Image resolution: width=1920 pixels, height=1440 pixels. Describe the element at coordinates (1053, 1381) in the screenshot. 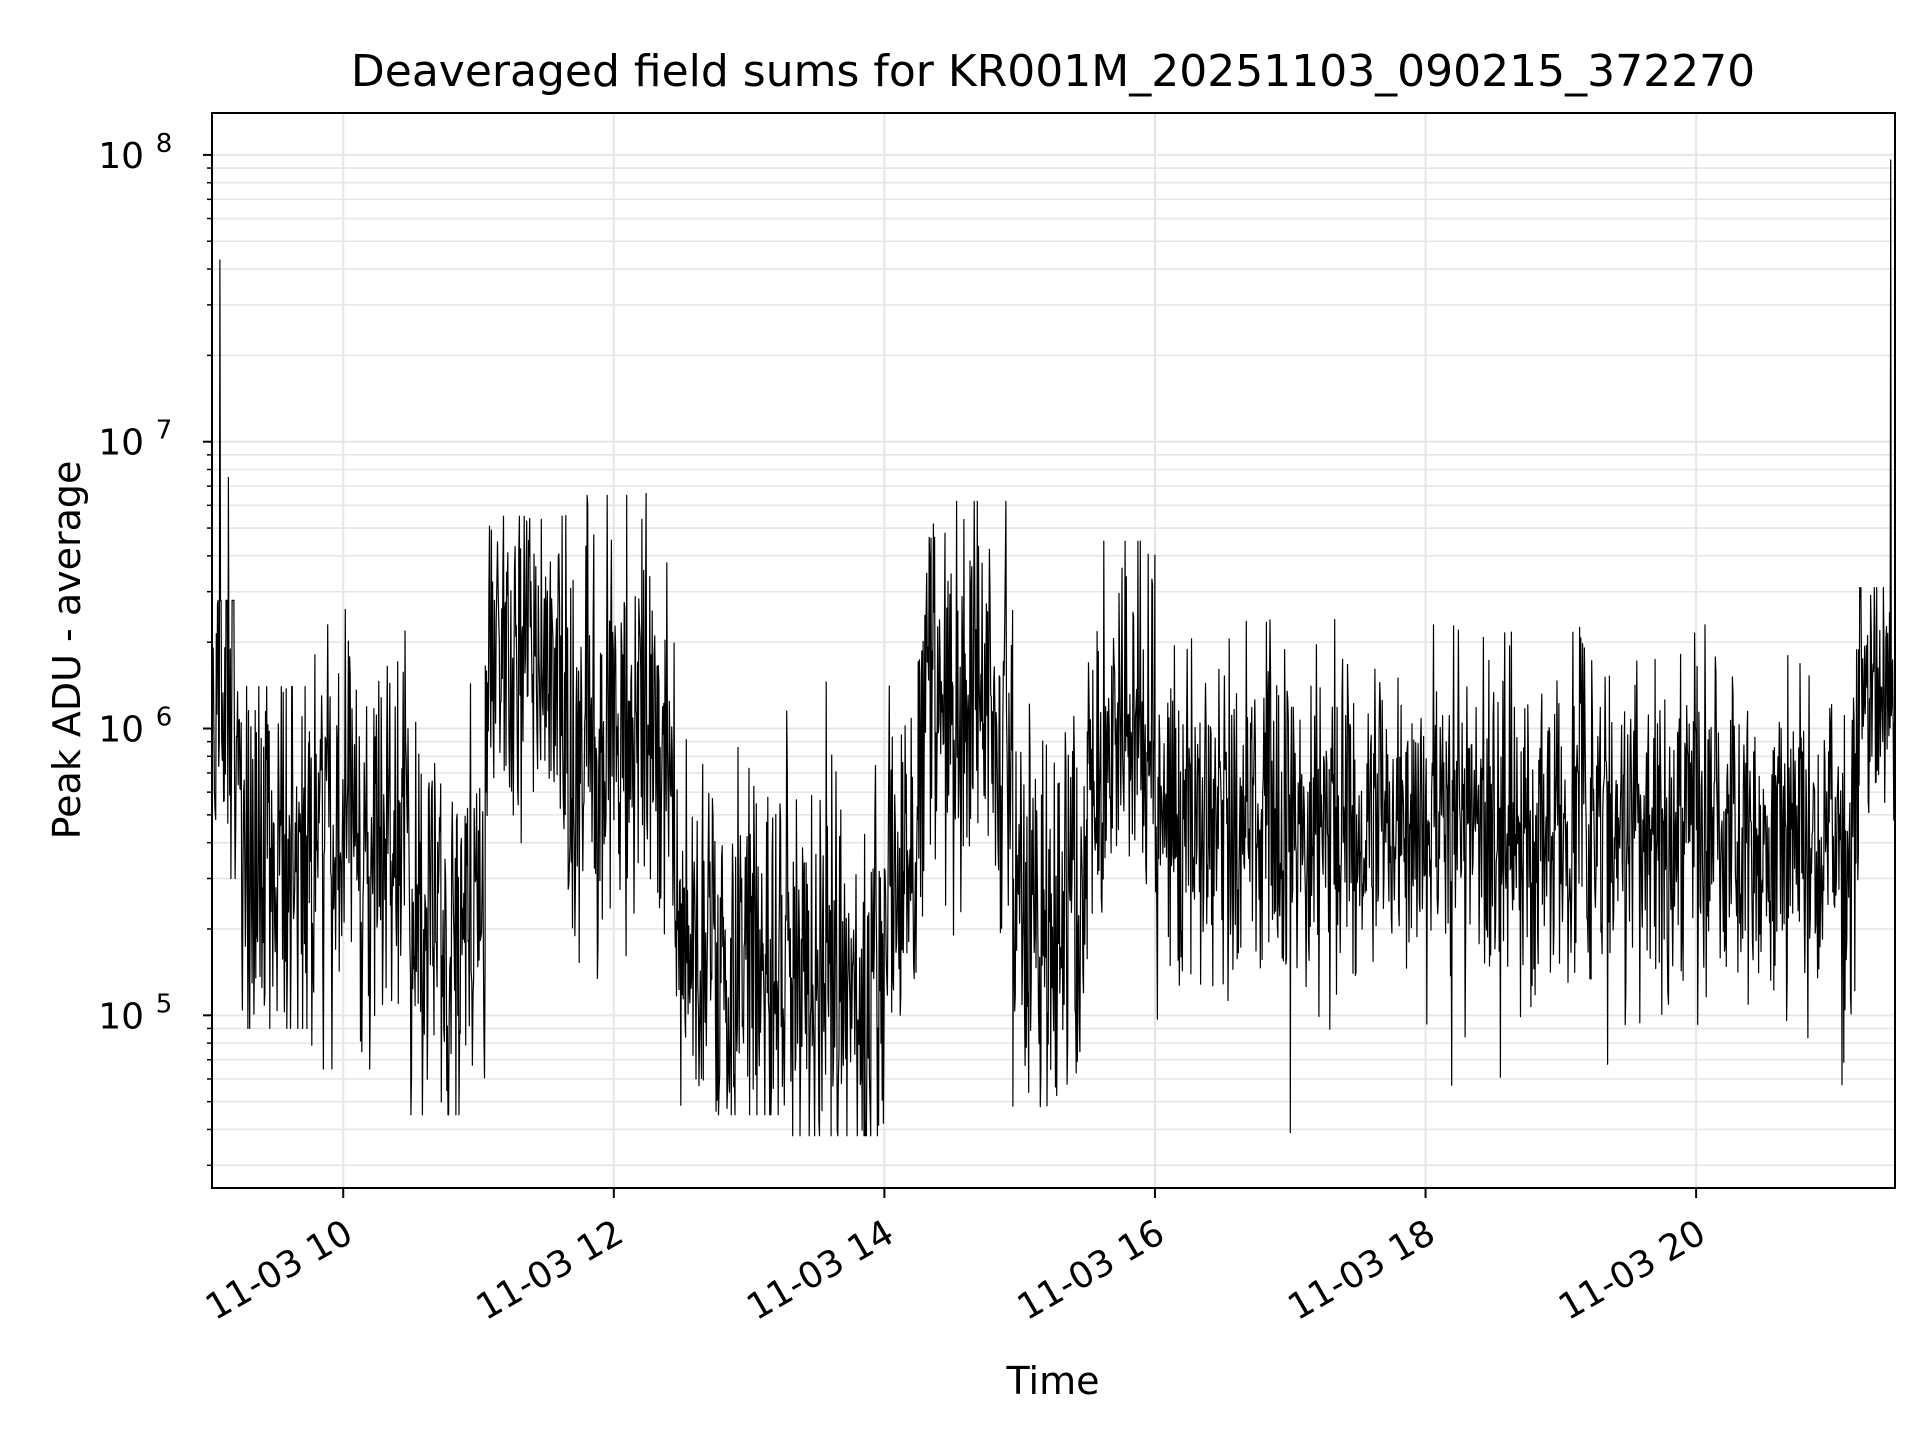

I see `x-axis-label: Time` at that location.